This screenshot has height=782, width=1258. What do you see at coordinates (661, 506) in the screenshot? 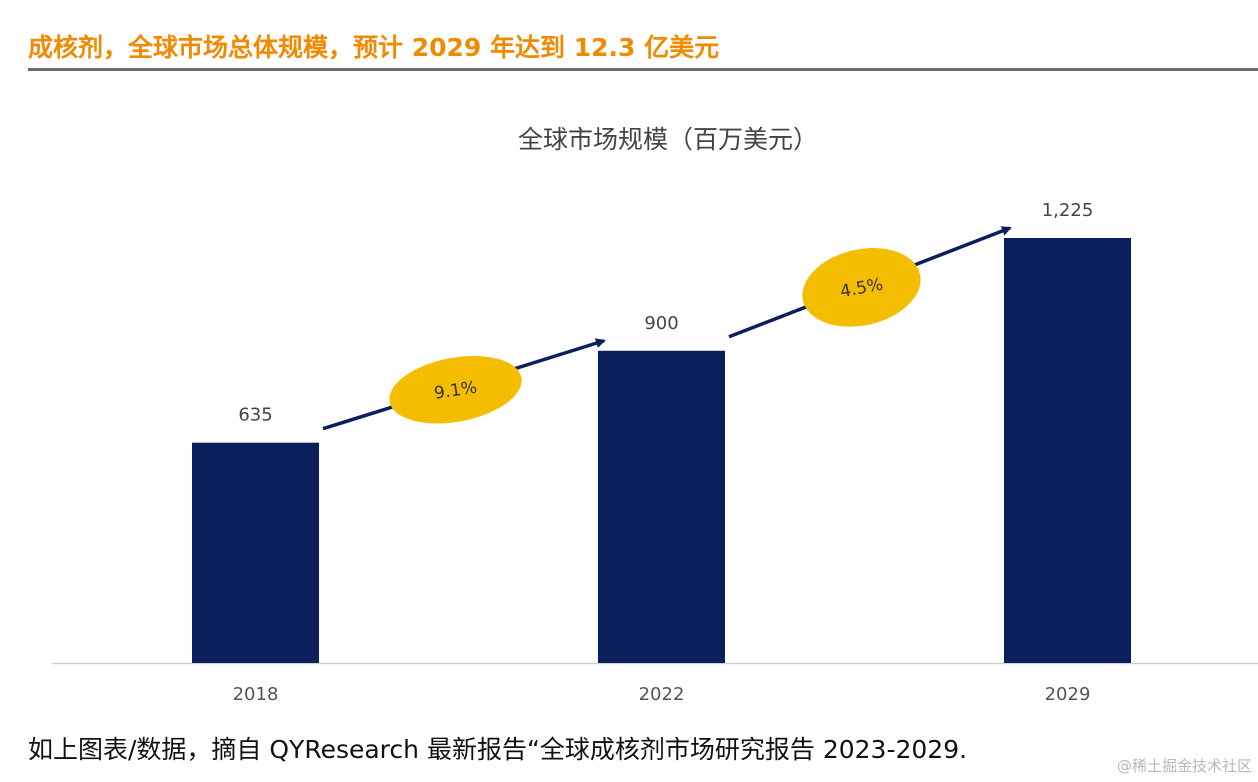
I see `bar-2022` at bounding box center [661, 506].